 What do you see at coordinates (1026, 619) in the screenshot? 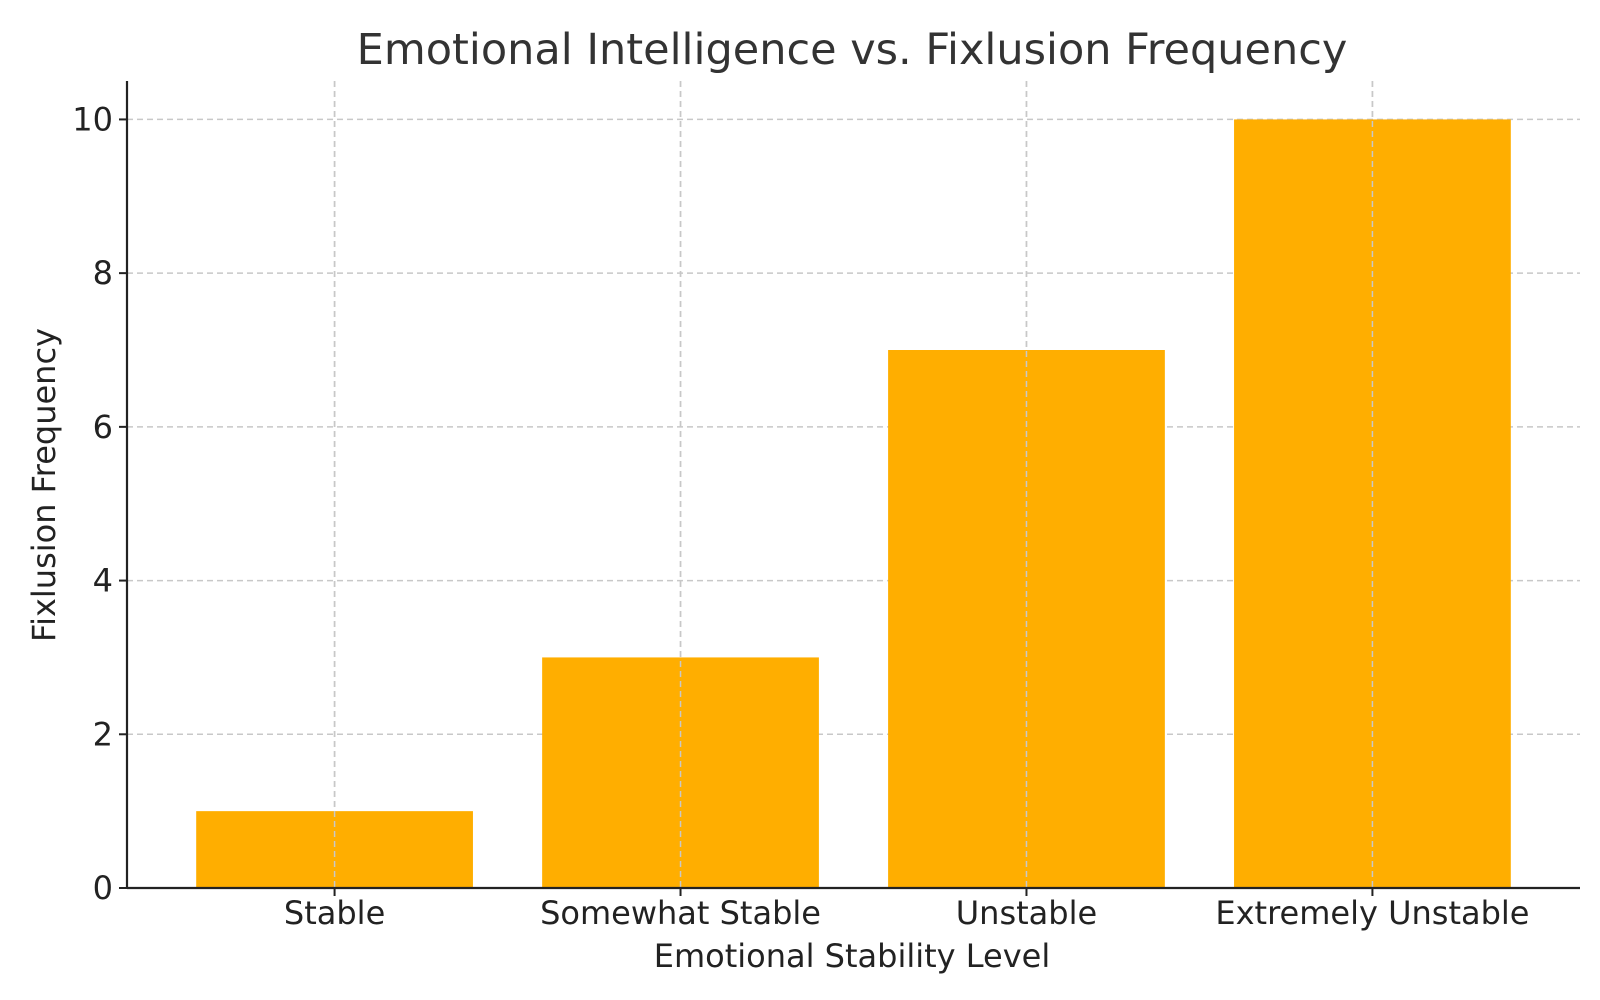
I see `bar-unstable` at bounding box center [1026, 619].